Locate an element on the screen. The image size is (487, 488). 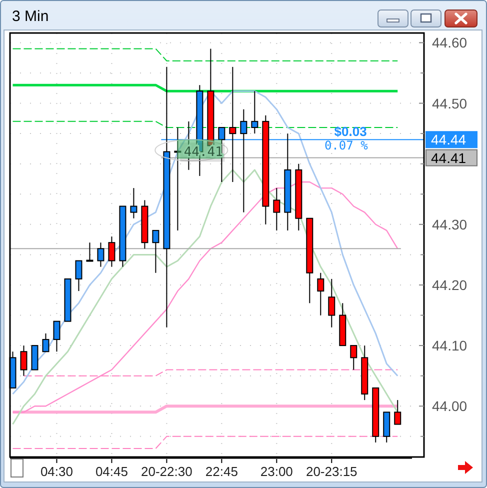
annotation: $0.03 is located at coordinates (350, 132).